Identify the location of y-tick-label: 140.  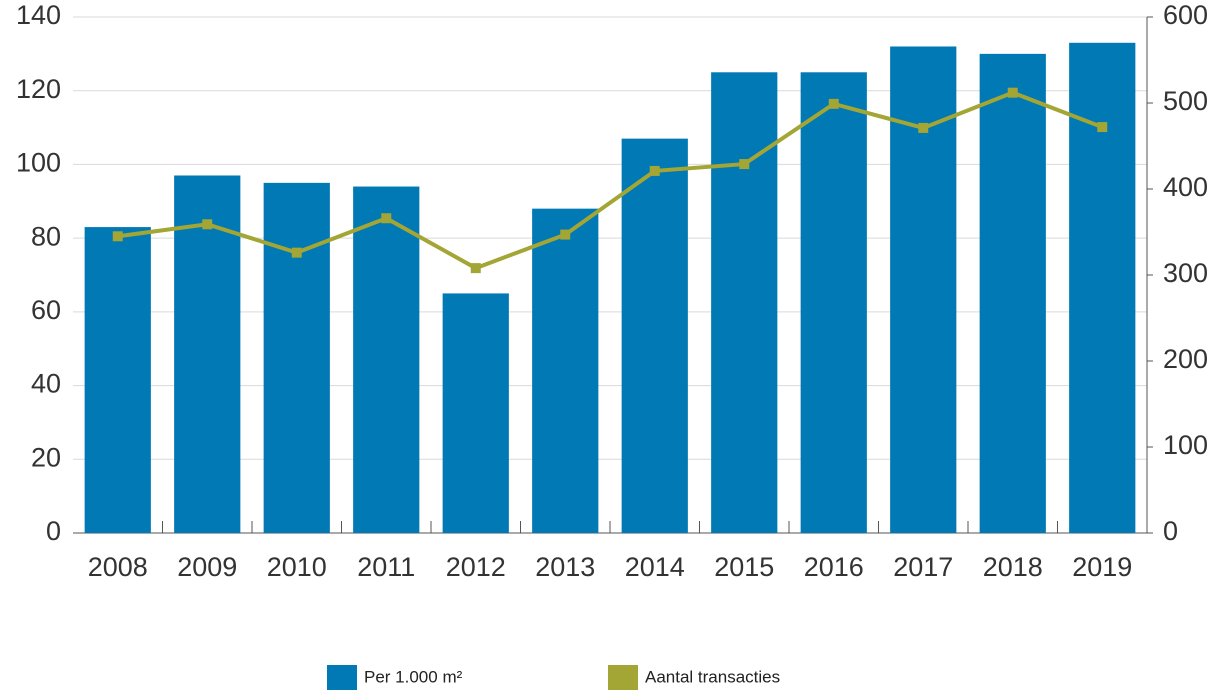
(38, 15).